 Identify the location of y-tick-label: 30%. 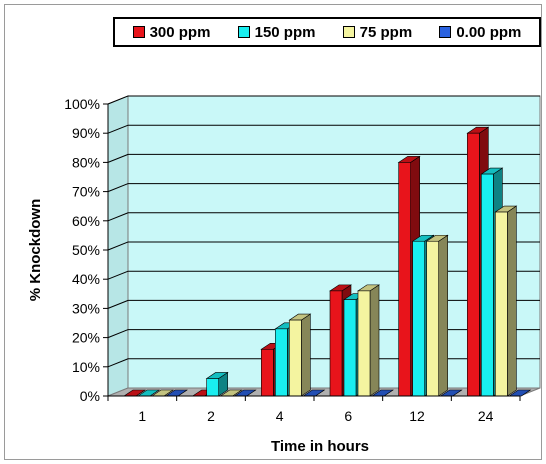
(86, 308).